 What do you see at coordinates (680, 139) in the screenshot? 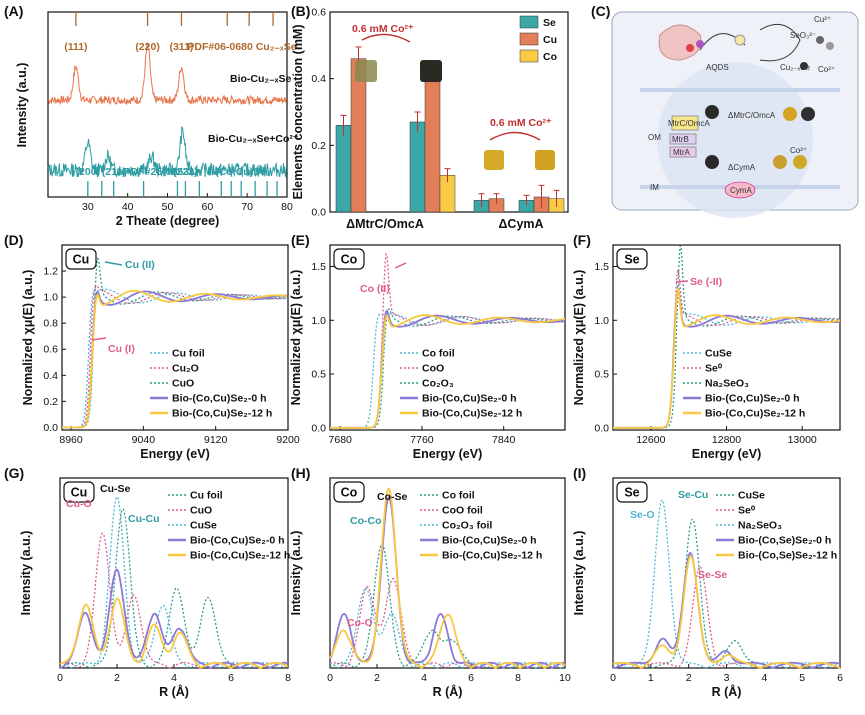
I see `c-label-mtrb: MtrB` at bounding box center [680, 139].